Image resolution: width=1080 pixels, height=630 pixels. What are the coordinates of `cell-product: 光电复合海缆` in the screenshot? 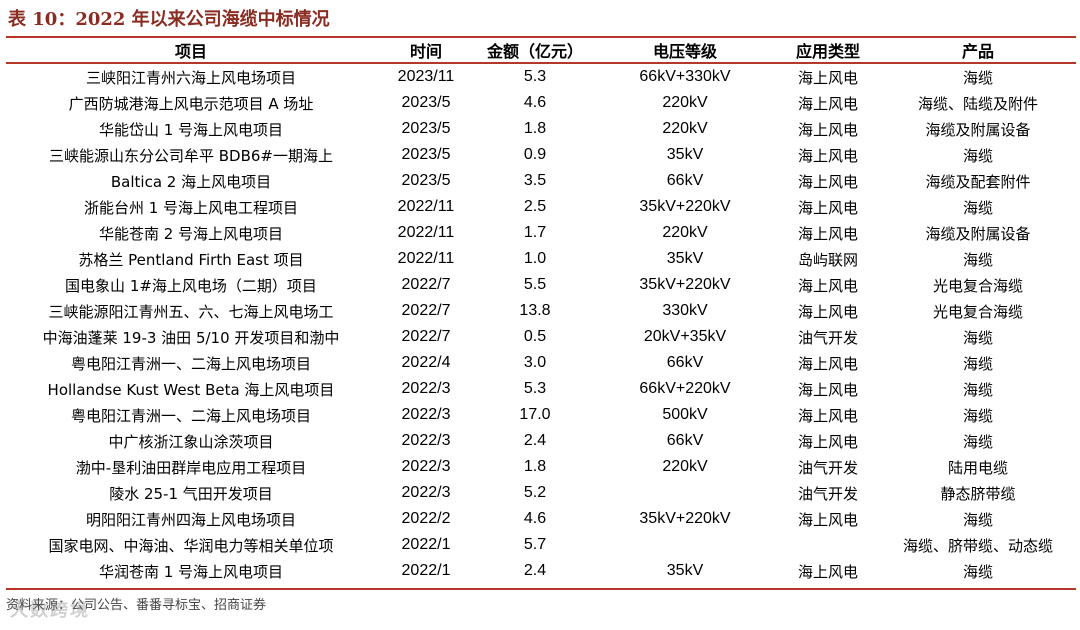 It's located at (977, 285).